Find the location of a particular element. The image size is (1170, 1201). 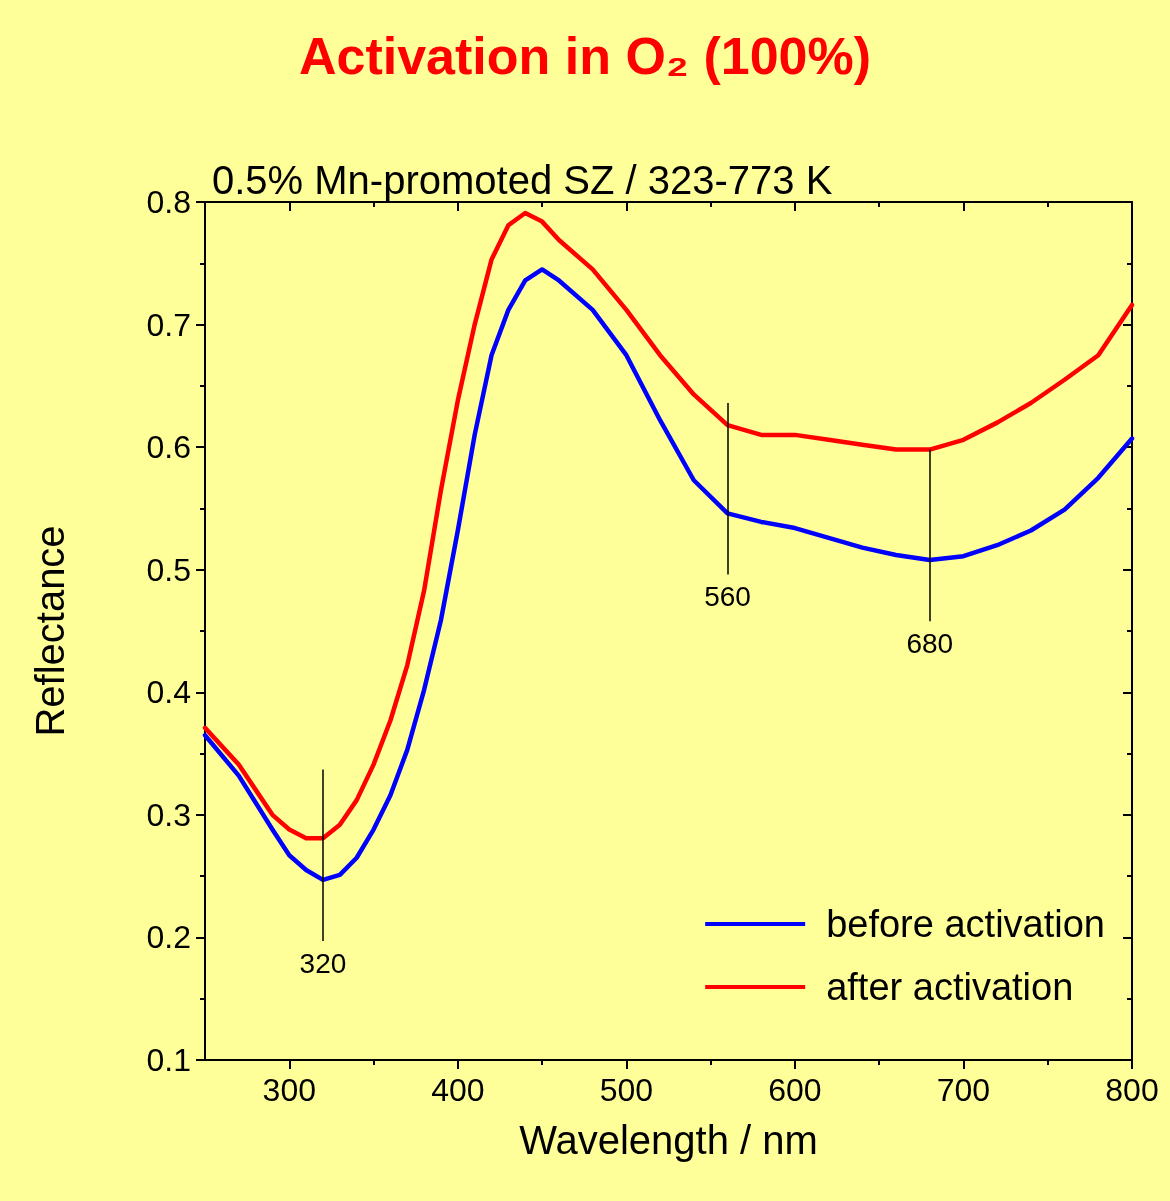

chart-title: Activation in O₂ (100%) is located at coordinates (585, 56).